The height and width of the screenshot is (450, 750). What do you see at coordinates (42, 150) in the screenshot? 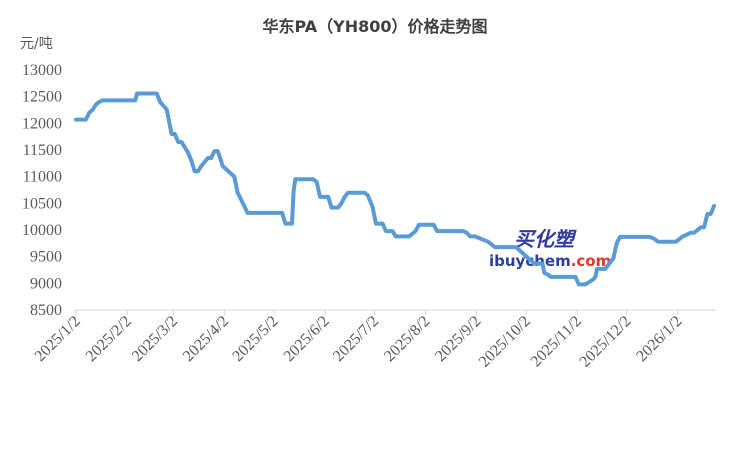
I see `y-tick-label: 11500` at bounding box center [42, 150].